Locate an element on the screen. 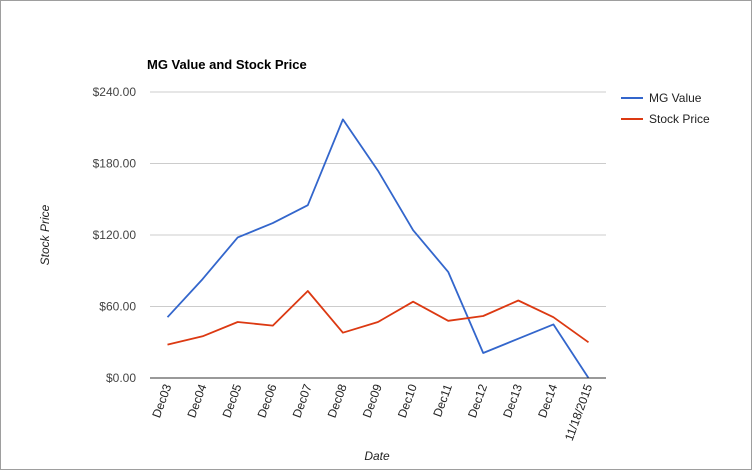 The width and height of the screenshot is (752, 470). legend-label: MG Value is located at coordinates (675, 98).